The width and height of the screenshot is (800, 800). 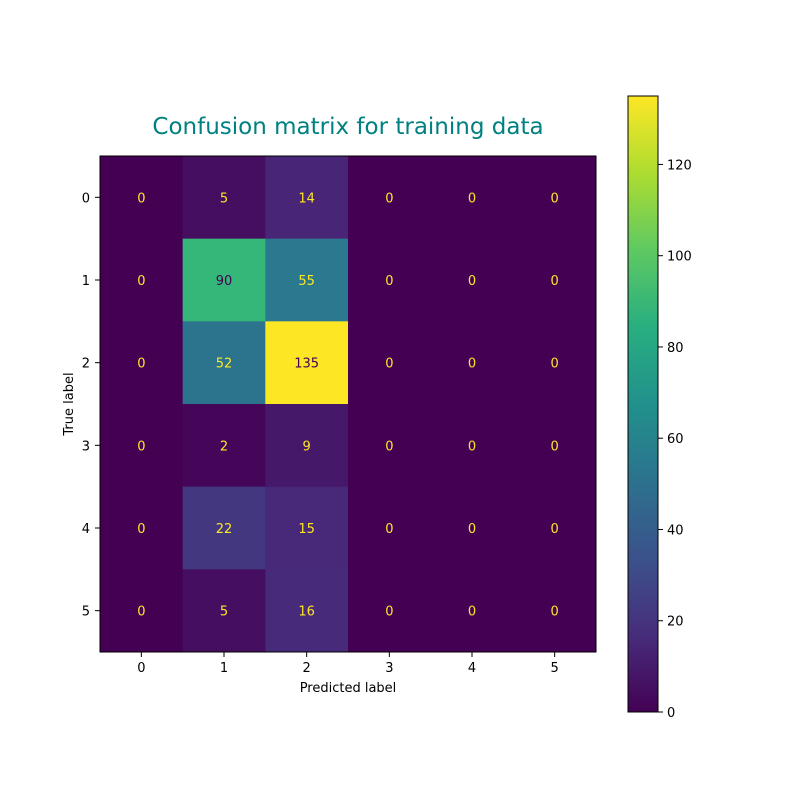 I want to click on colorbar, so click(x=643, y=404).